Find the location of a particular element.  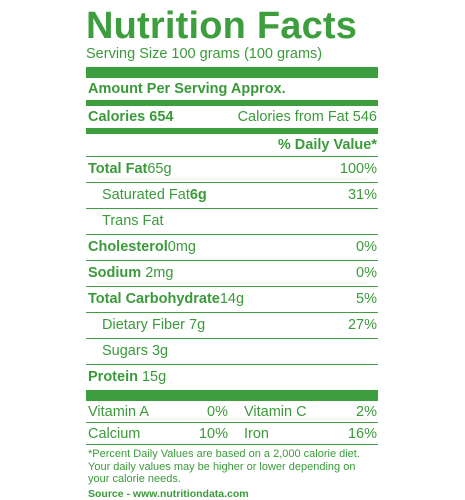

fiber-row: Dietary Fiber 7g 27% is located at coordinates (232, 325).